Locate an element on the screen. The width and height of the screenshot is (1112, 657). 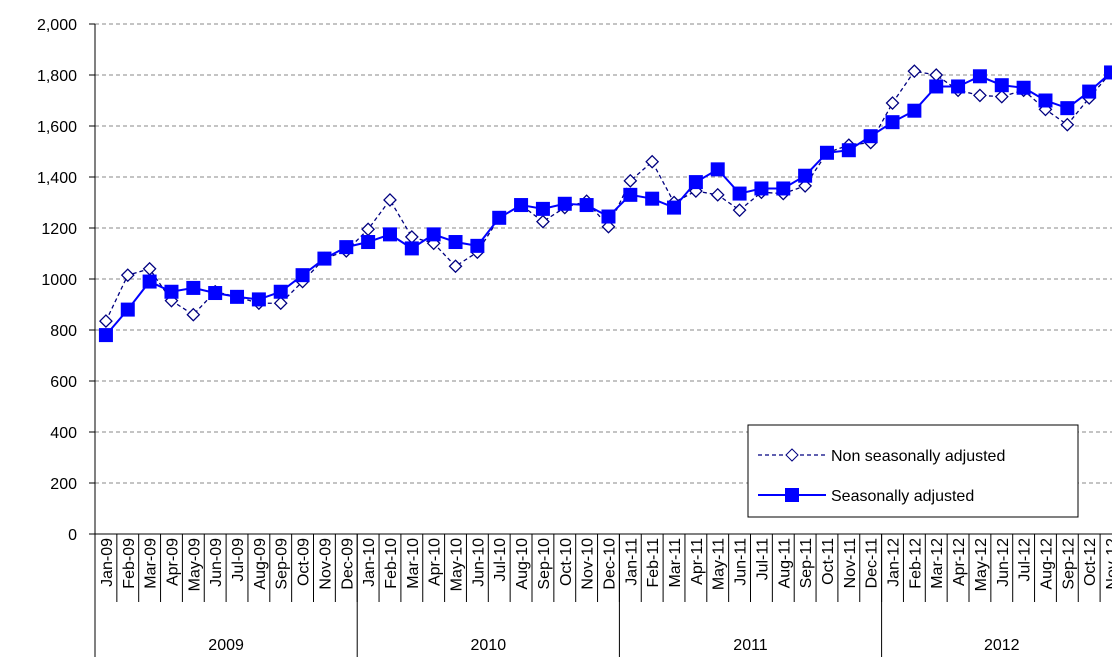
x-tick-label: Jul-11 is located at coordinates (762, 559).